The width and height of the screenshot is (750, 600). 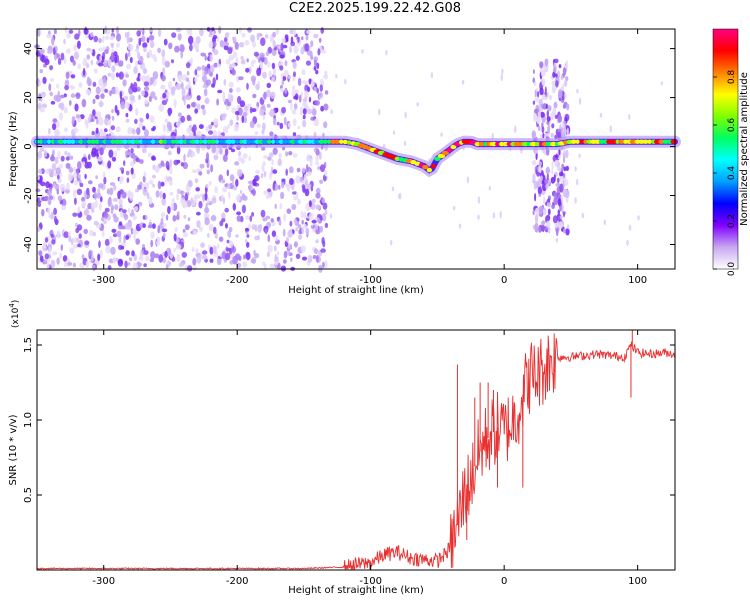 I want to click on spectrogram-x-tick-label: -100, so click(x=370, y=280).